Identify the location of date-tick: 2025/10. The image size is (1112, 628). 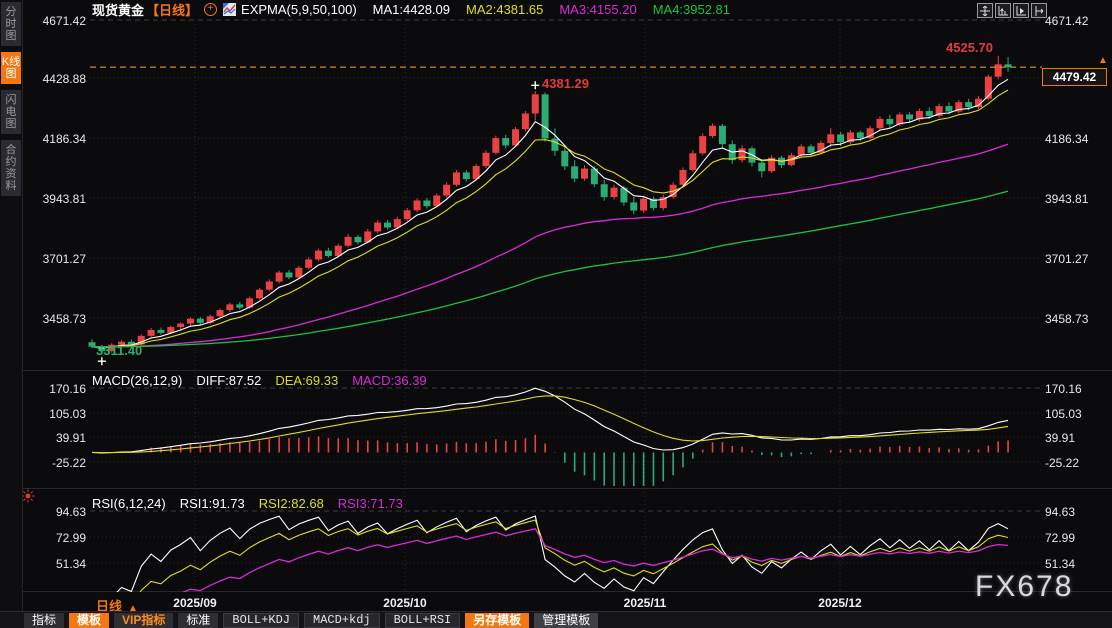
(405, 603).